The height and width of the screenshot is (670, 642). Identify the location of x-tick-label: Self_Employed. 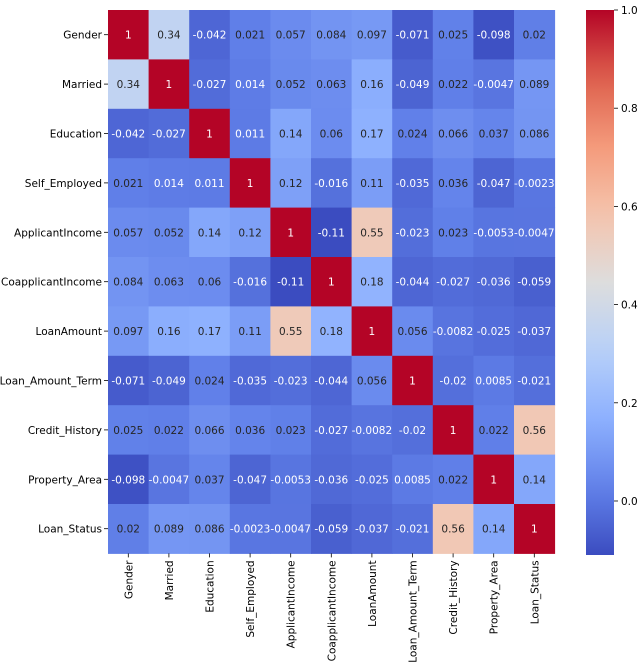
(251, 598).